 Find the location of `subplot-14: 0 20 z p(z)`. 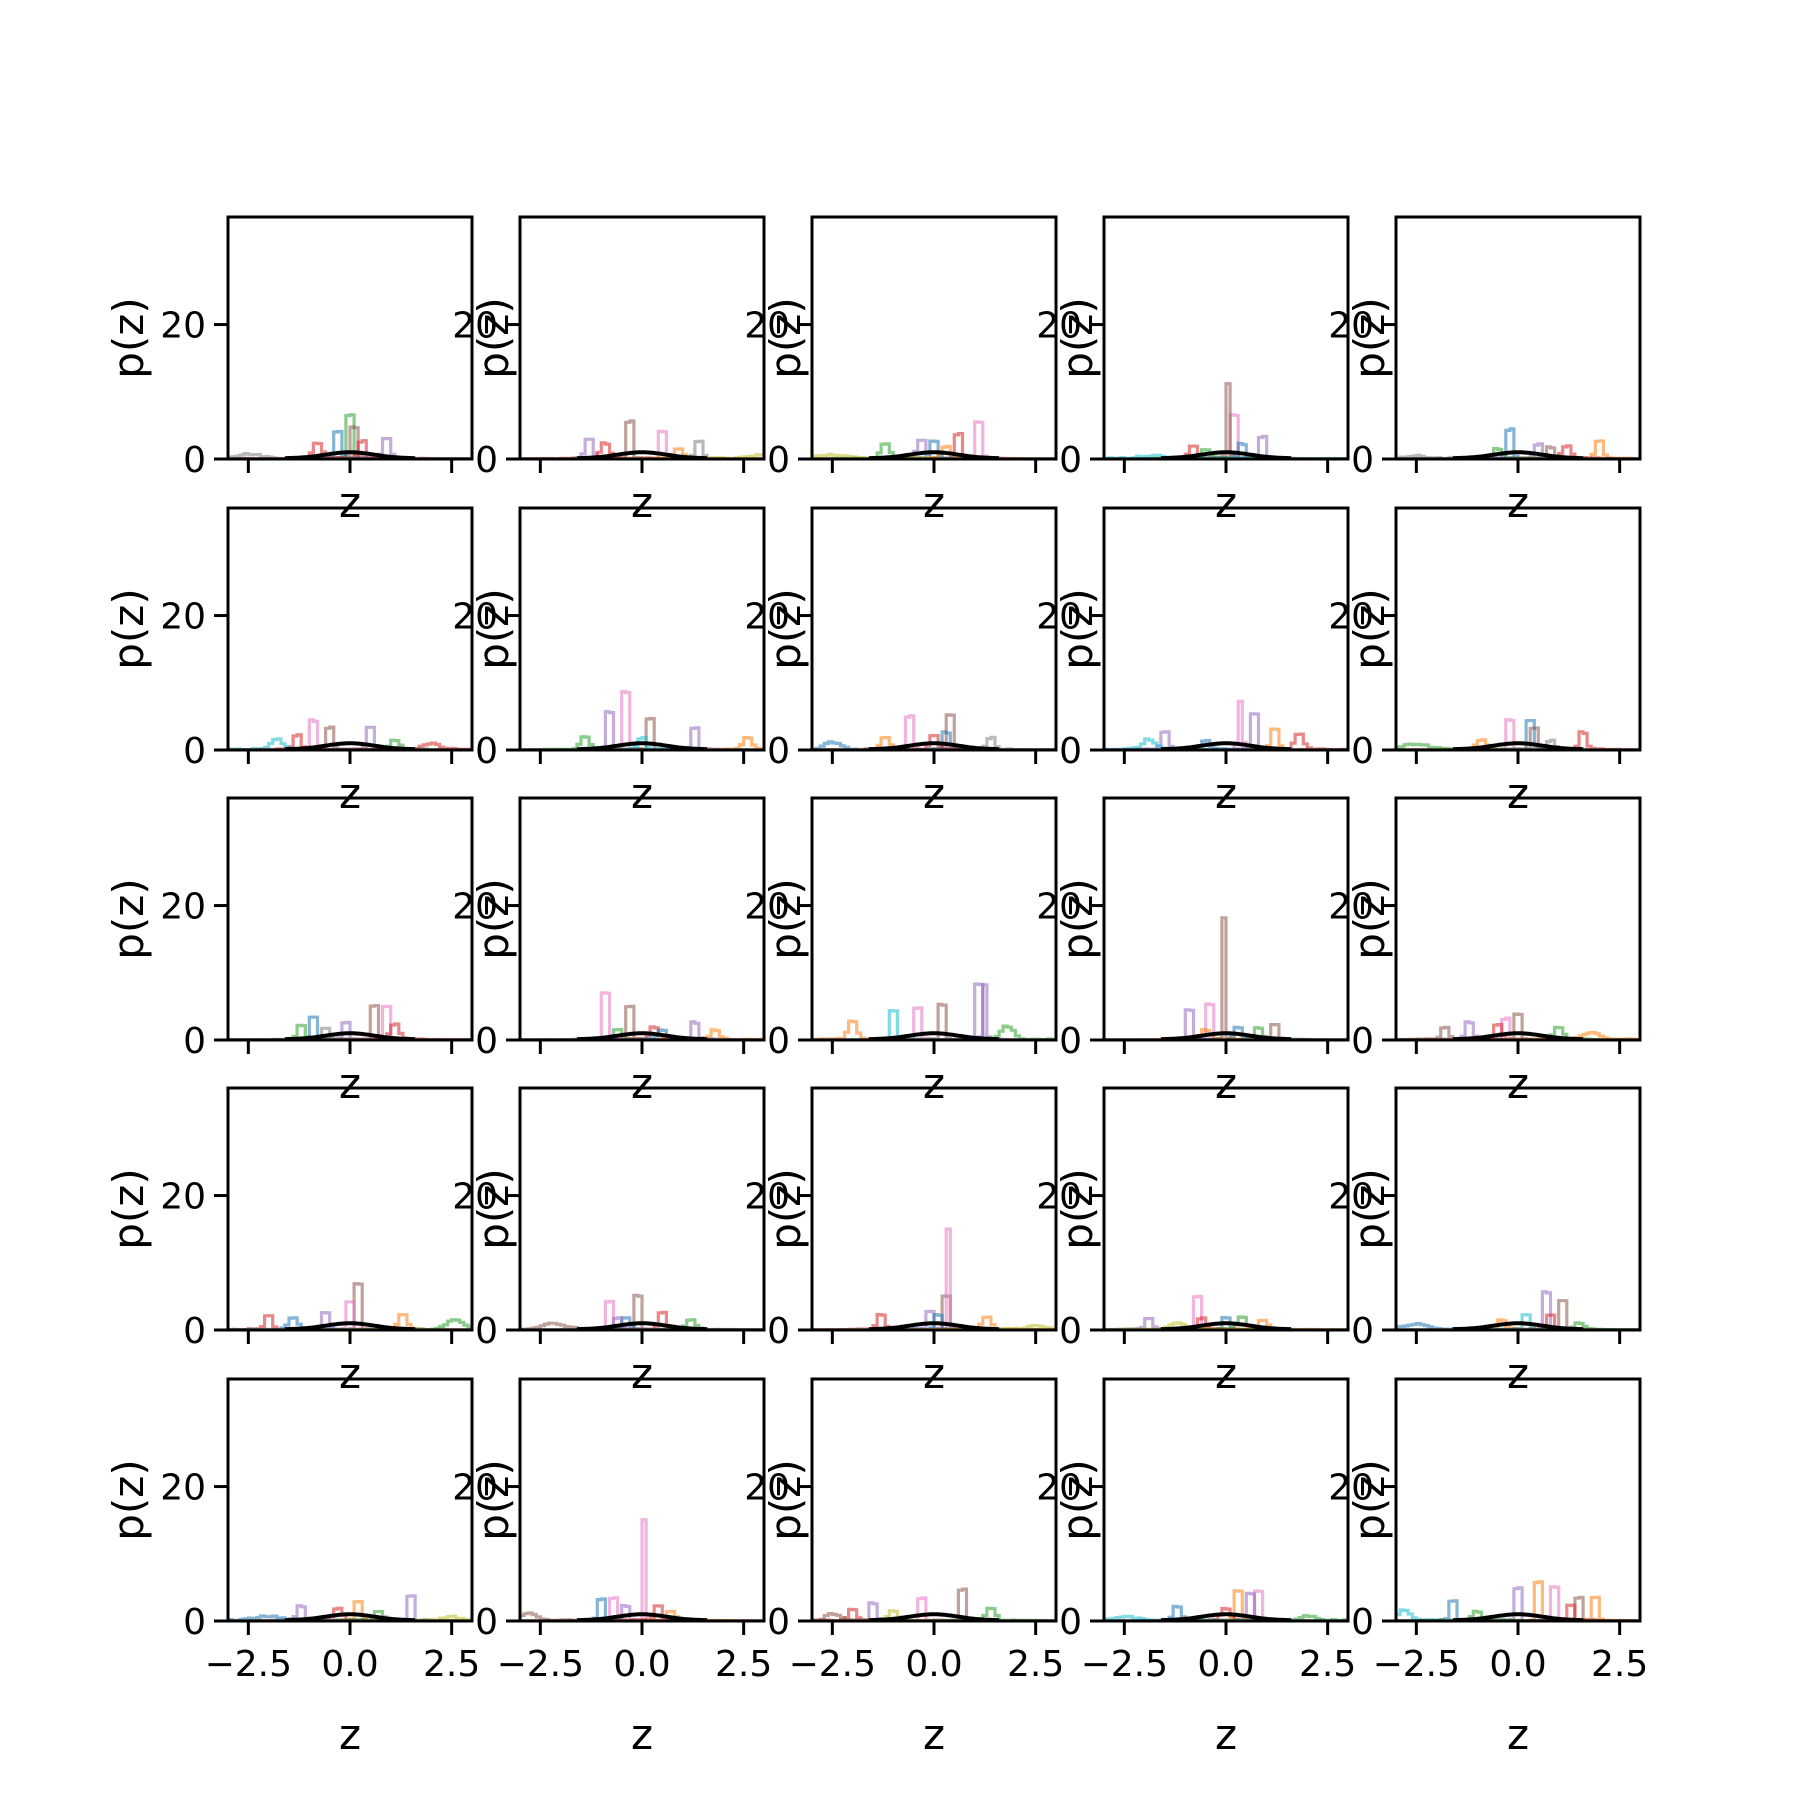

subplot-14: 0 20 z p(z) is located at coordinates (1193, 952).